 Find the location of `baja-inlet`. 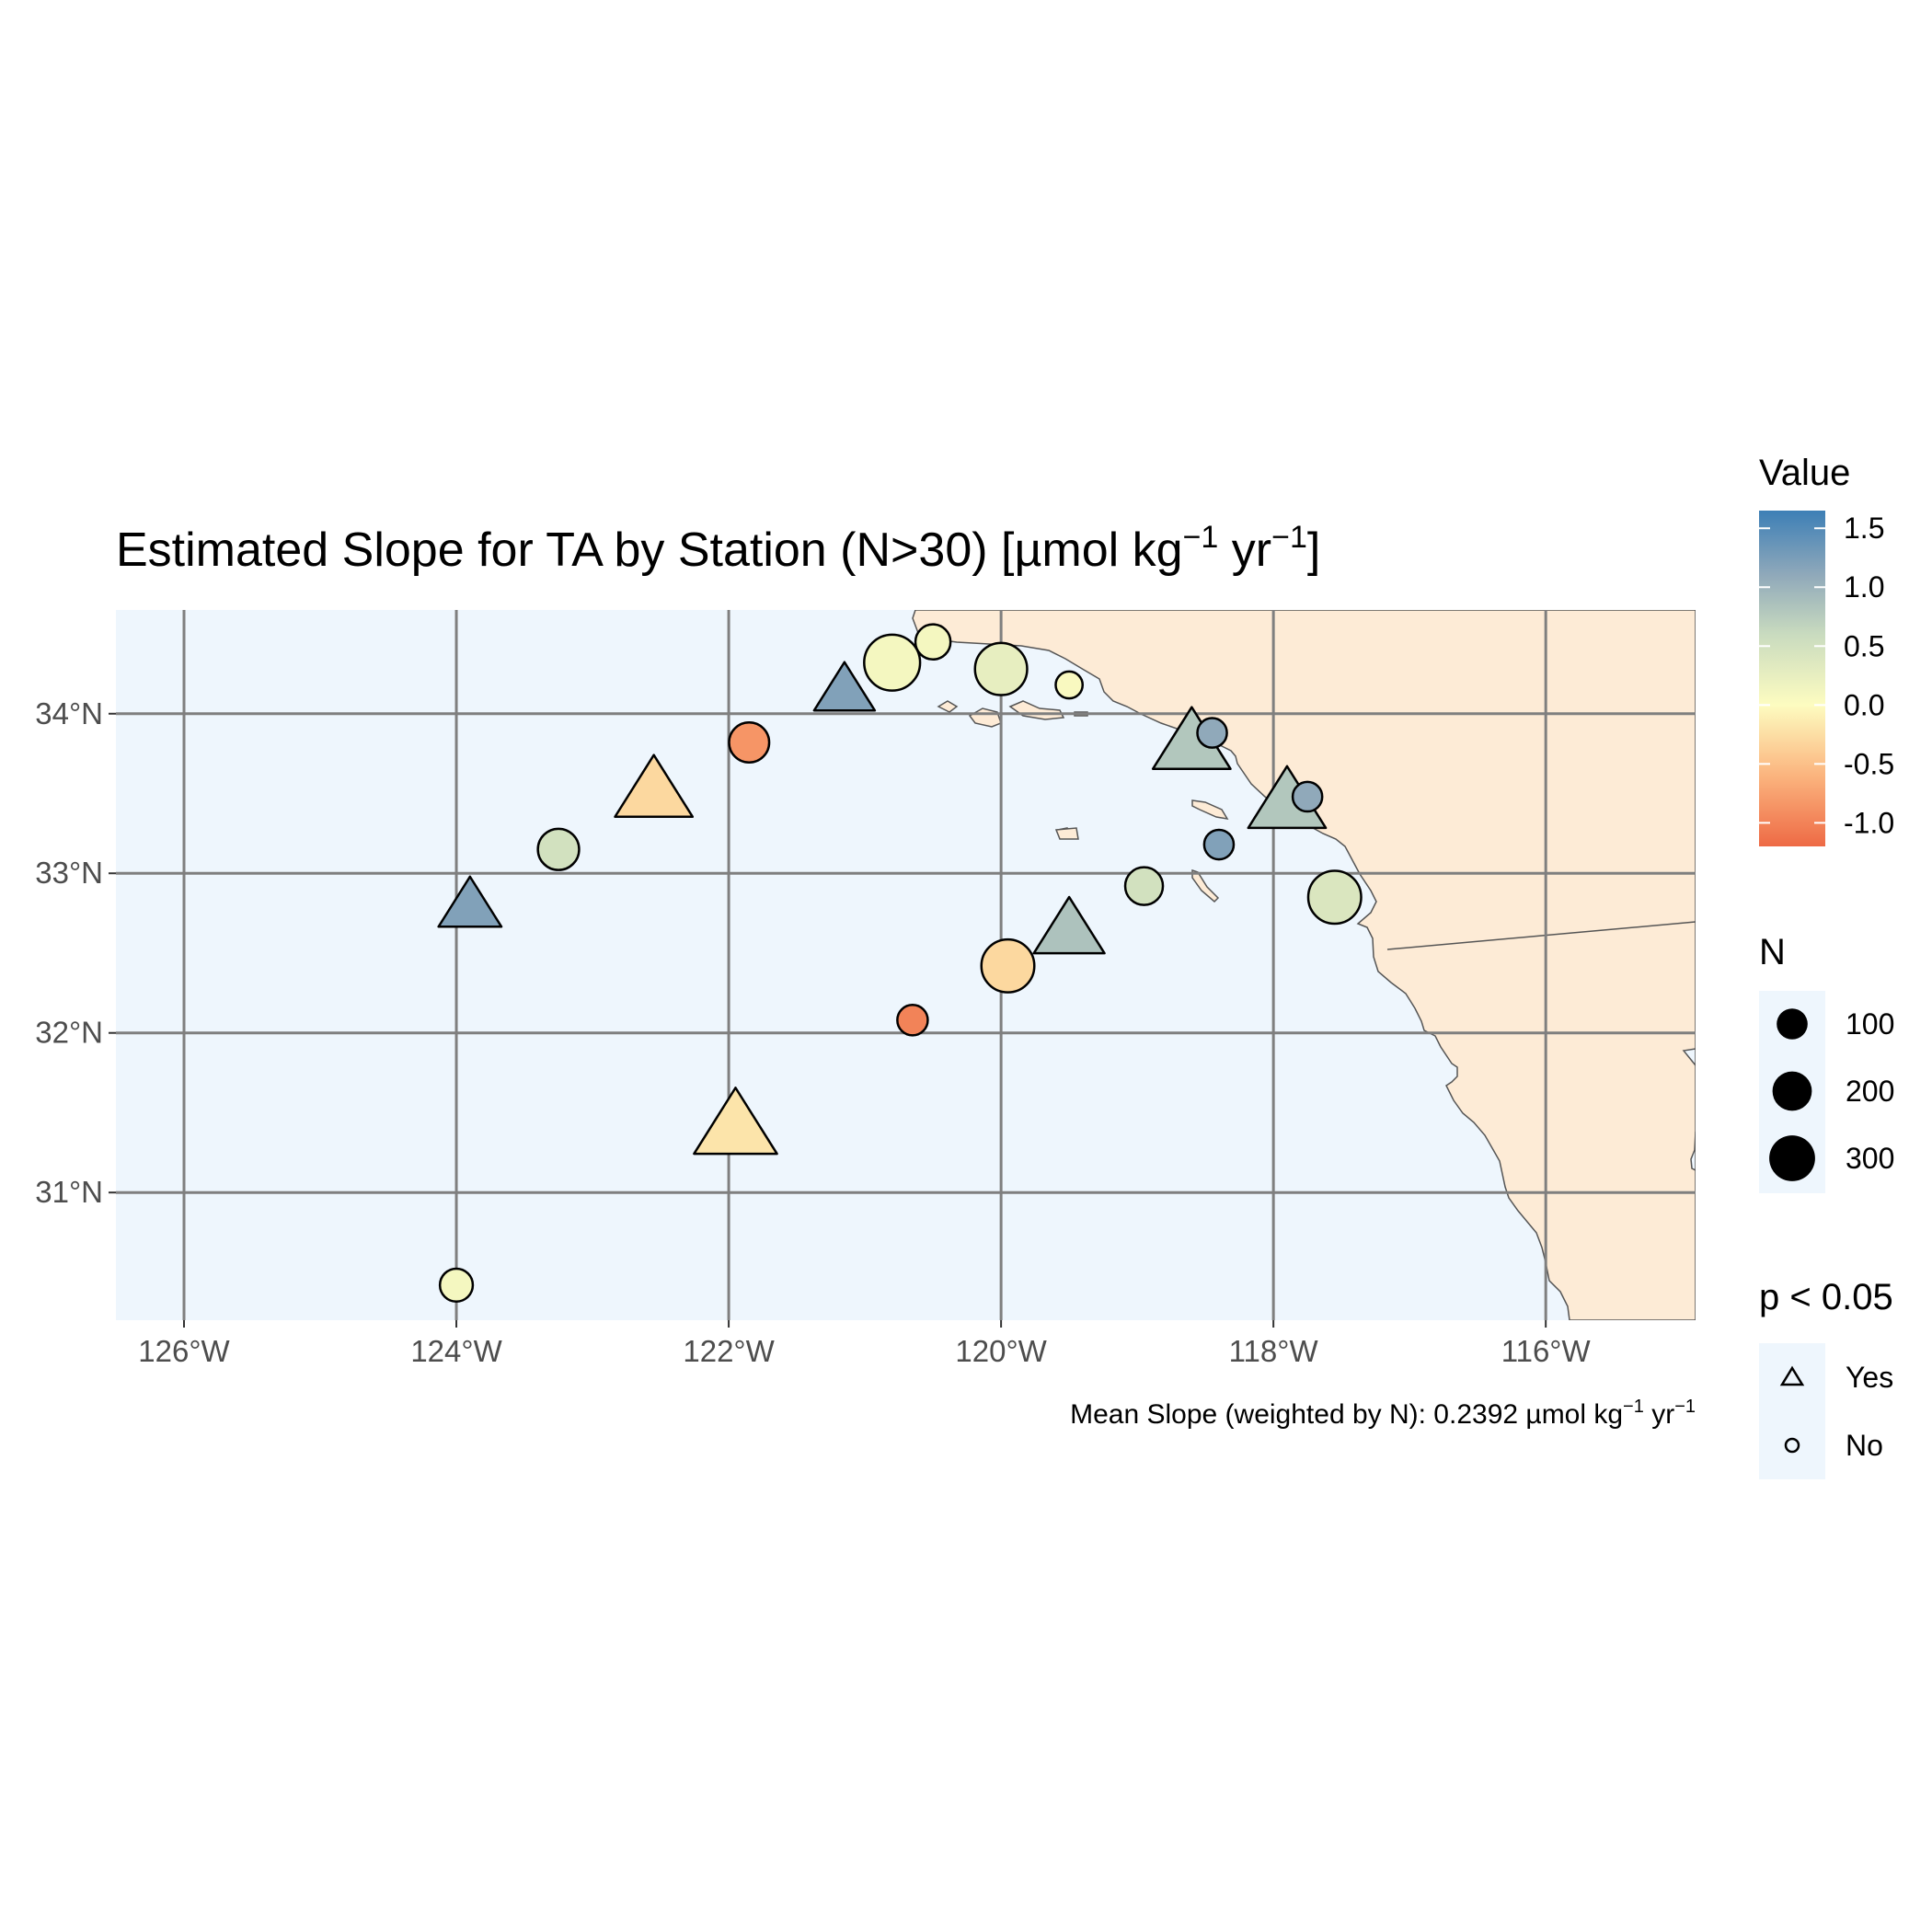

baja-inlet is located at coordinates (1689, 1109).